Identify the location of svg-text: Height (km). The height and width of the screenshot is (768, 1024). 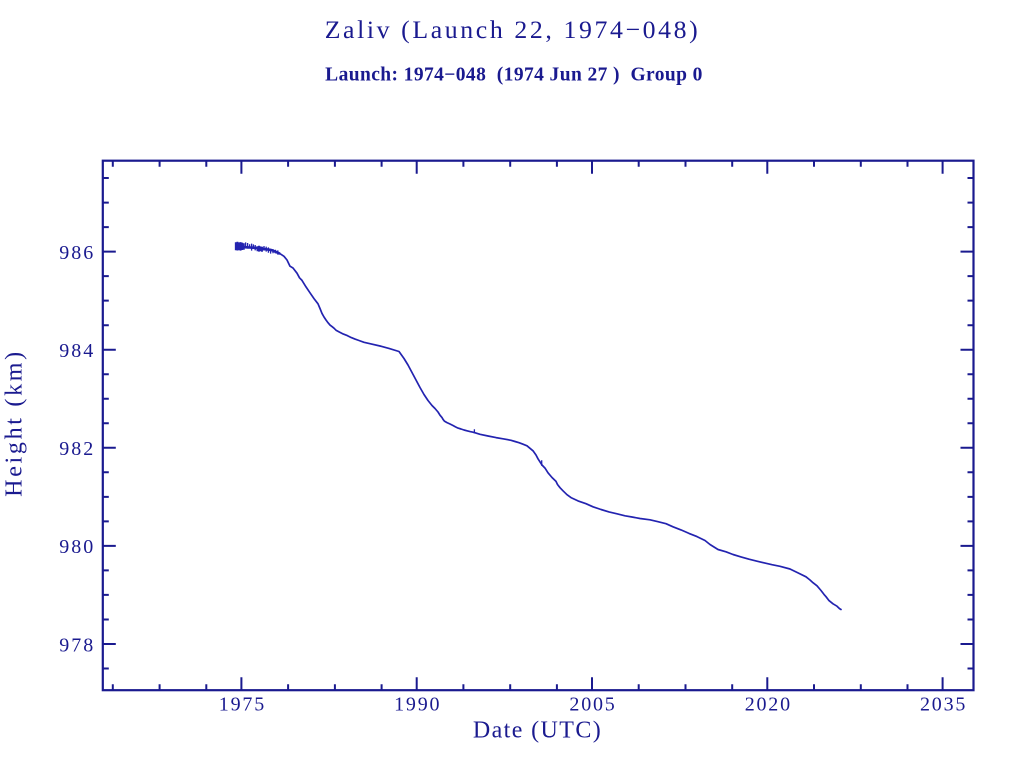
(15, 423).